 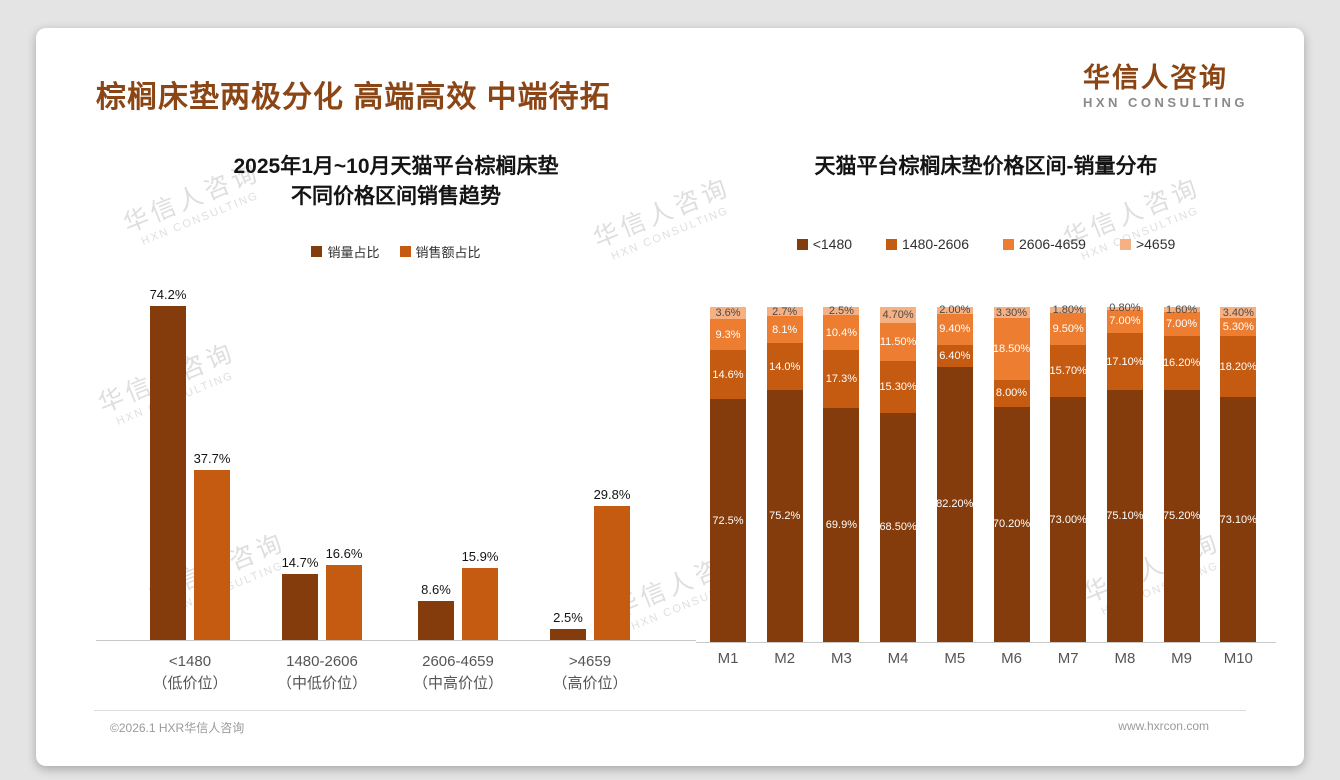 I want to click on legend-item: 1480-2606, so click(x=927, y=244).